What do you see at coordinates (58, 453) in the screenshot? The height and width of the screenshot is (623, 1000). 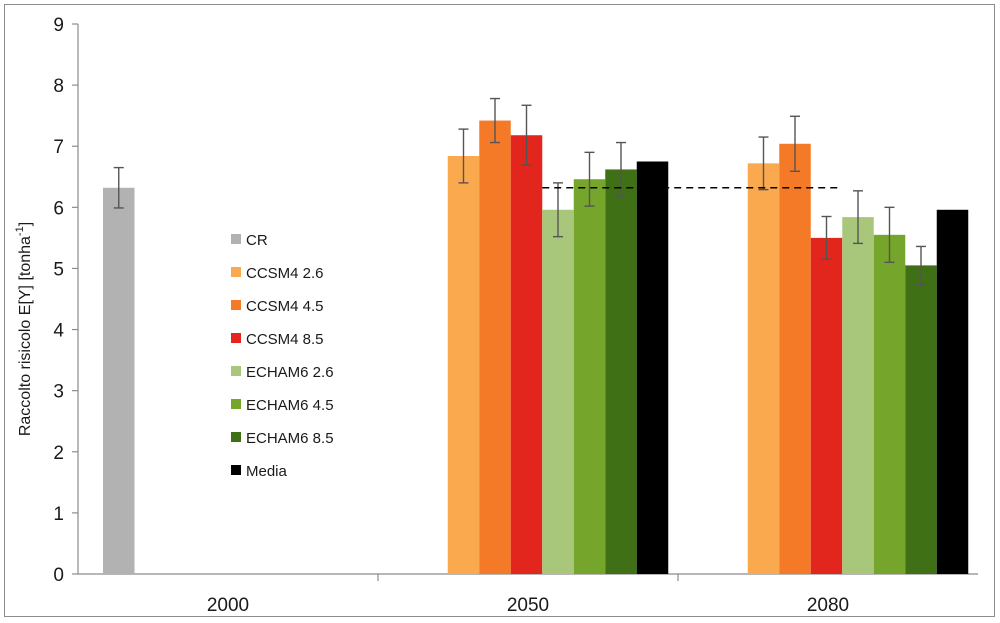 I see `y-tick-label: 2` at bounding box center [58, 453].